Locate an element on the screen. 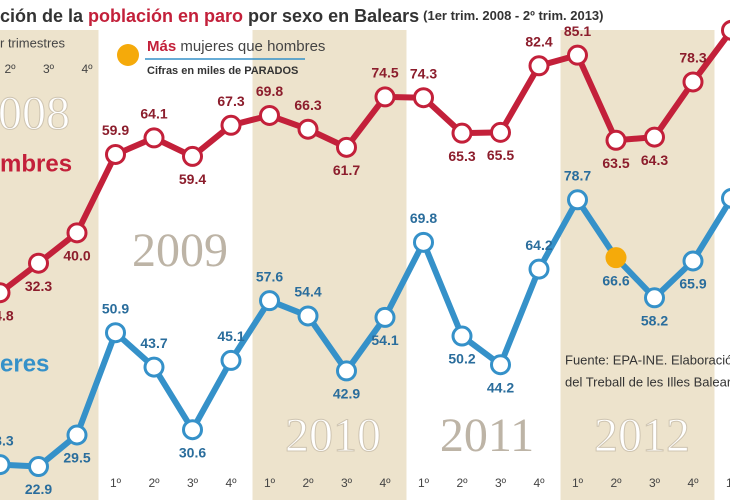 The height and width of the screenshot is (500, 730). data-label: 42.9 is located at coordinates (346, 394).